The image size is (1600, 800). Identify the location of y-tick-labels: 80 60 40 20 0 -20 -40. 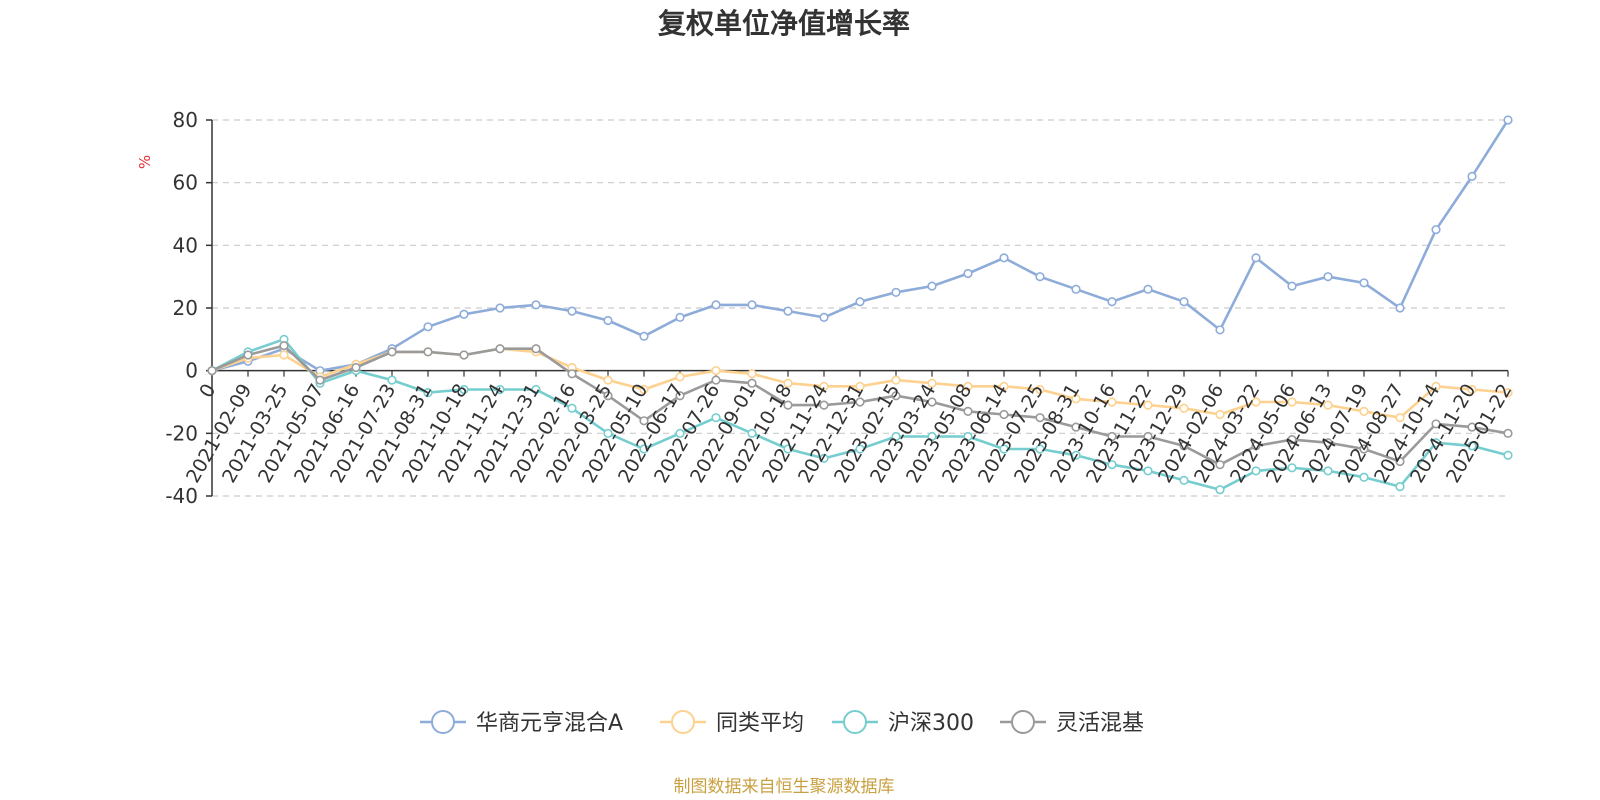
(181, 308).